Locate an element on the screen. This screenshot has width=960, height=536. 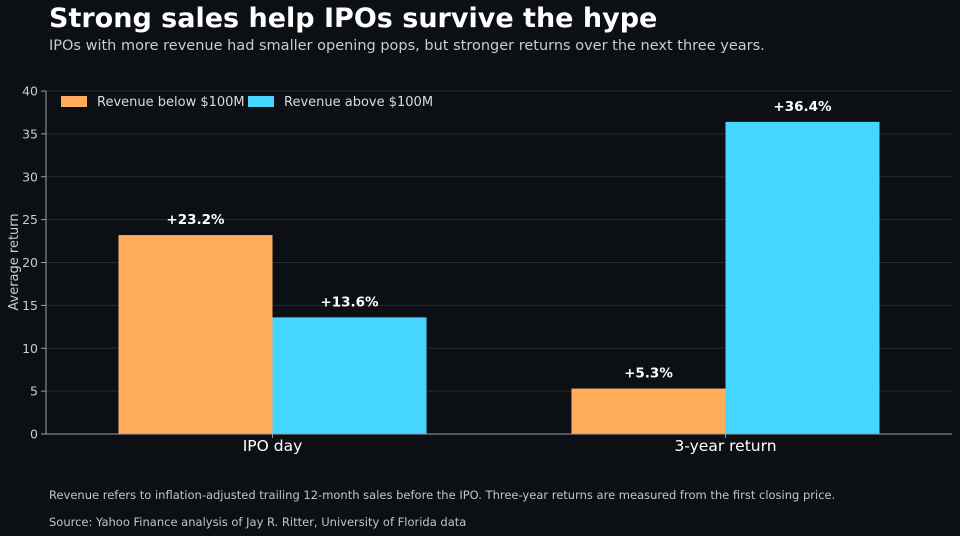
bar-value-label: +5.3% is located at coordinates (648, 374).